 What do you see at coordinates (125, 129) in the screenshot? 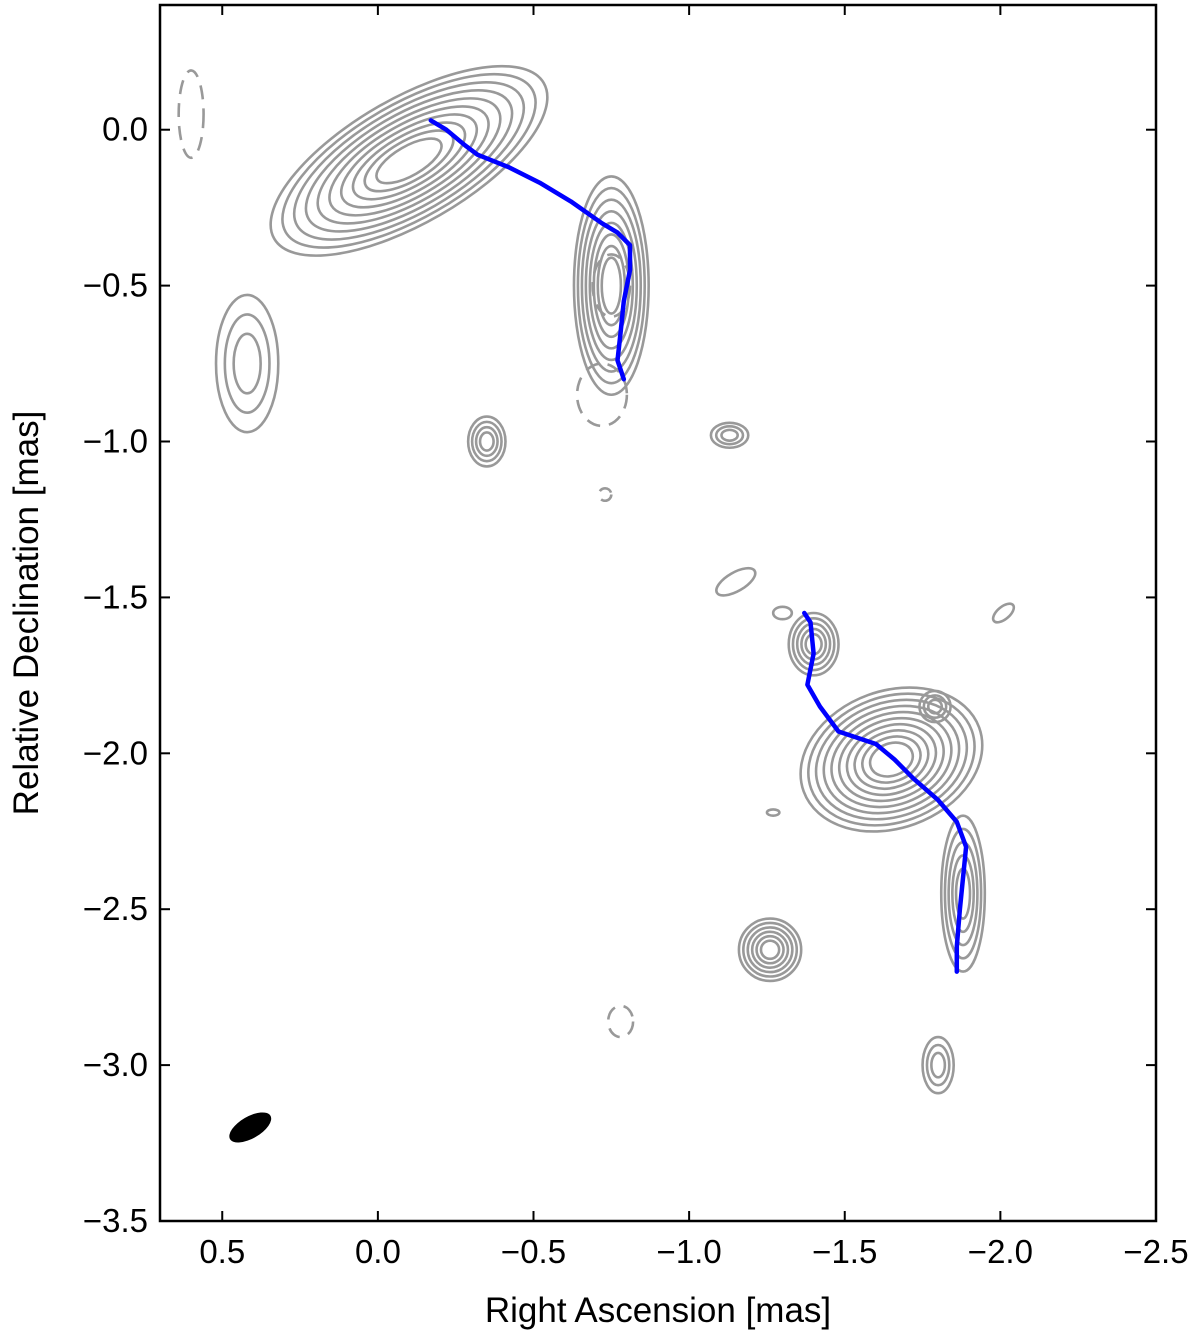
I see `y-tick-label: 0.0` at bounding box center [125, 129].